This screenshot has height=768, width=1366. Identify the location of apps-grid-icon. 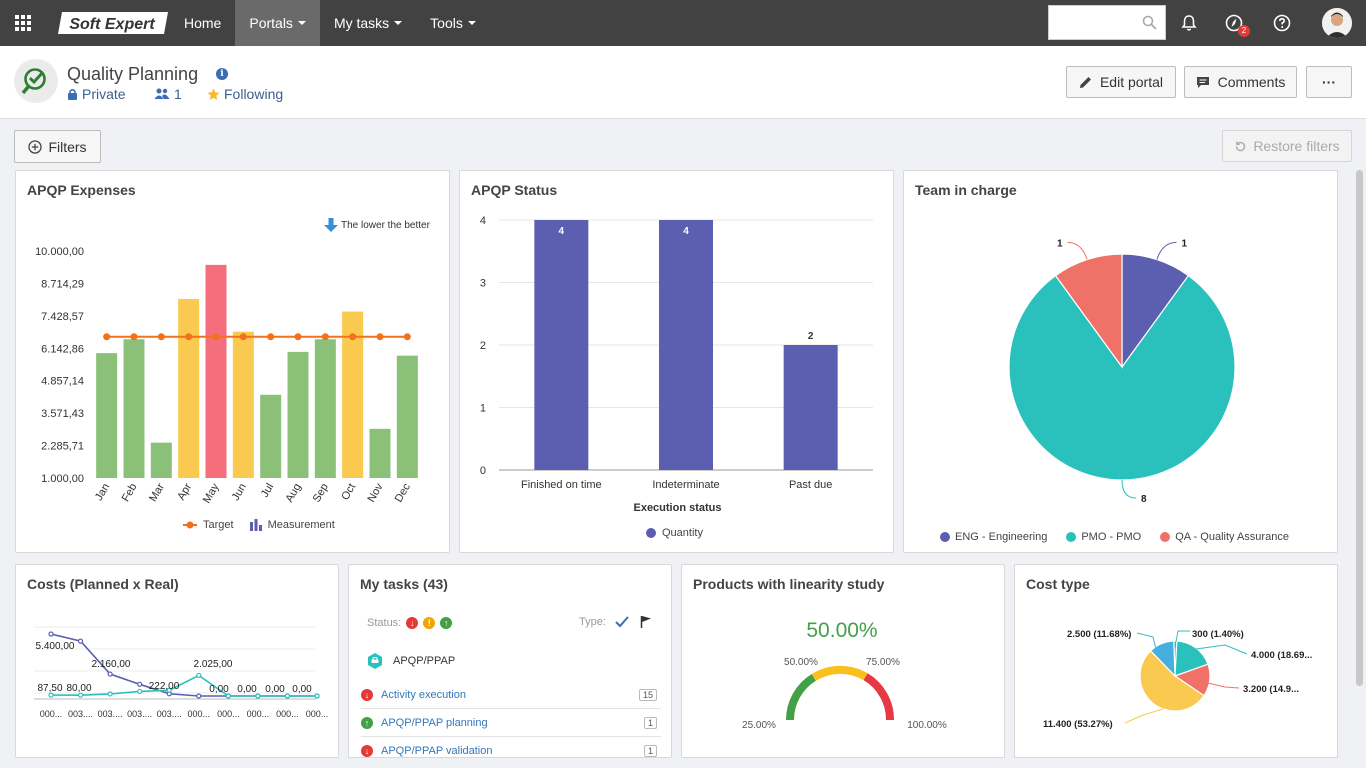
(23, 23).